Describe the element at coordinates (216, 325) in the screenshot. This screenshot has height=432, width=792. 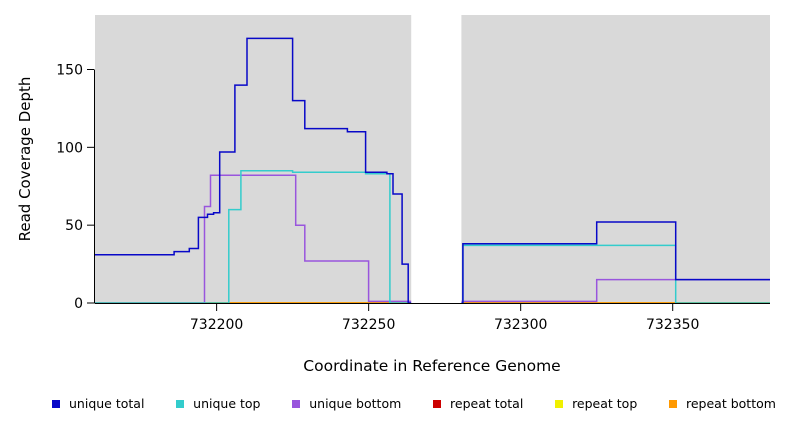
I see `x-tick-label: 732200` at that location.